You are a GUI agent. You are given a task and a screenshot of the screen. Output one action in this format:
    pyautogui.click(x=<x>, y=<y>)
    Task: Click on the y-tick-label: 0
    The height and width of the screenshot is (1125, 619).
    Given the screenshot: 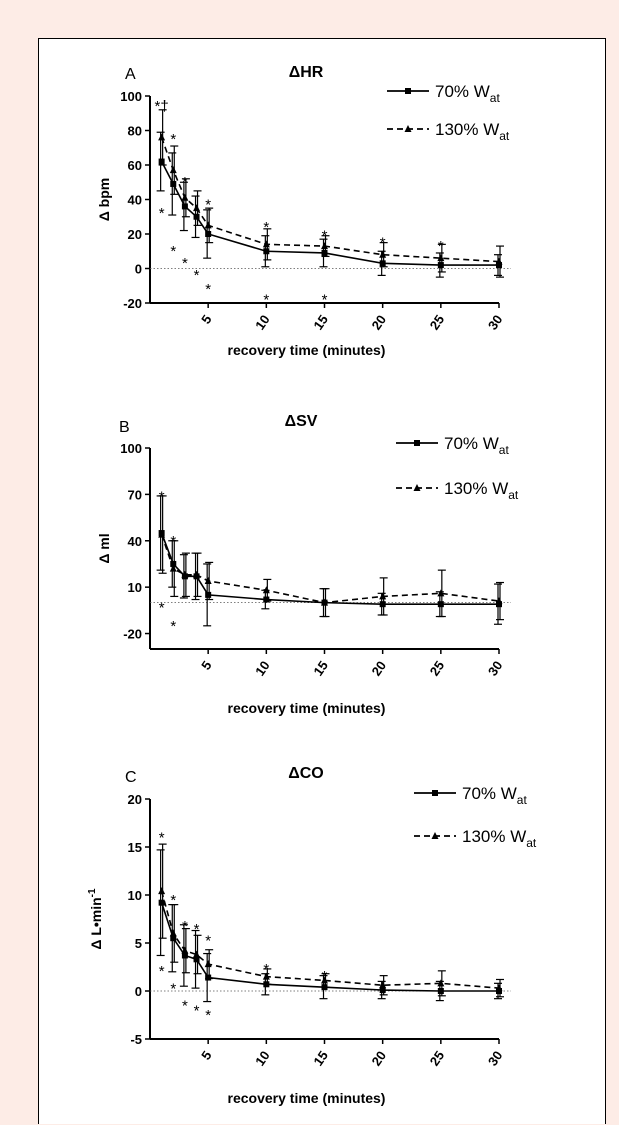 What is the action you would take?
    pyautogui.click(x=138, y=269)
    